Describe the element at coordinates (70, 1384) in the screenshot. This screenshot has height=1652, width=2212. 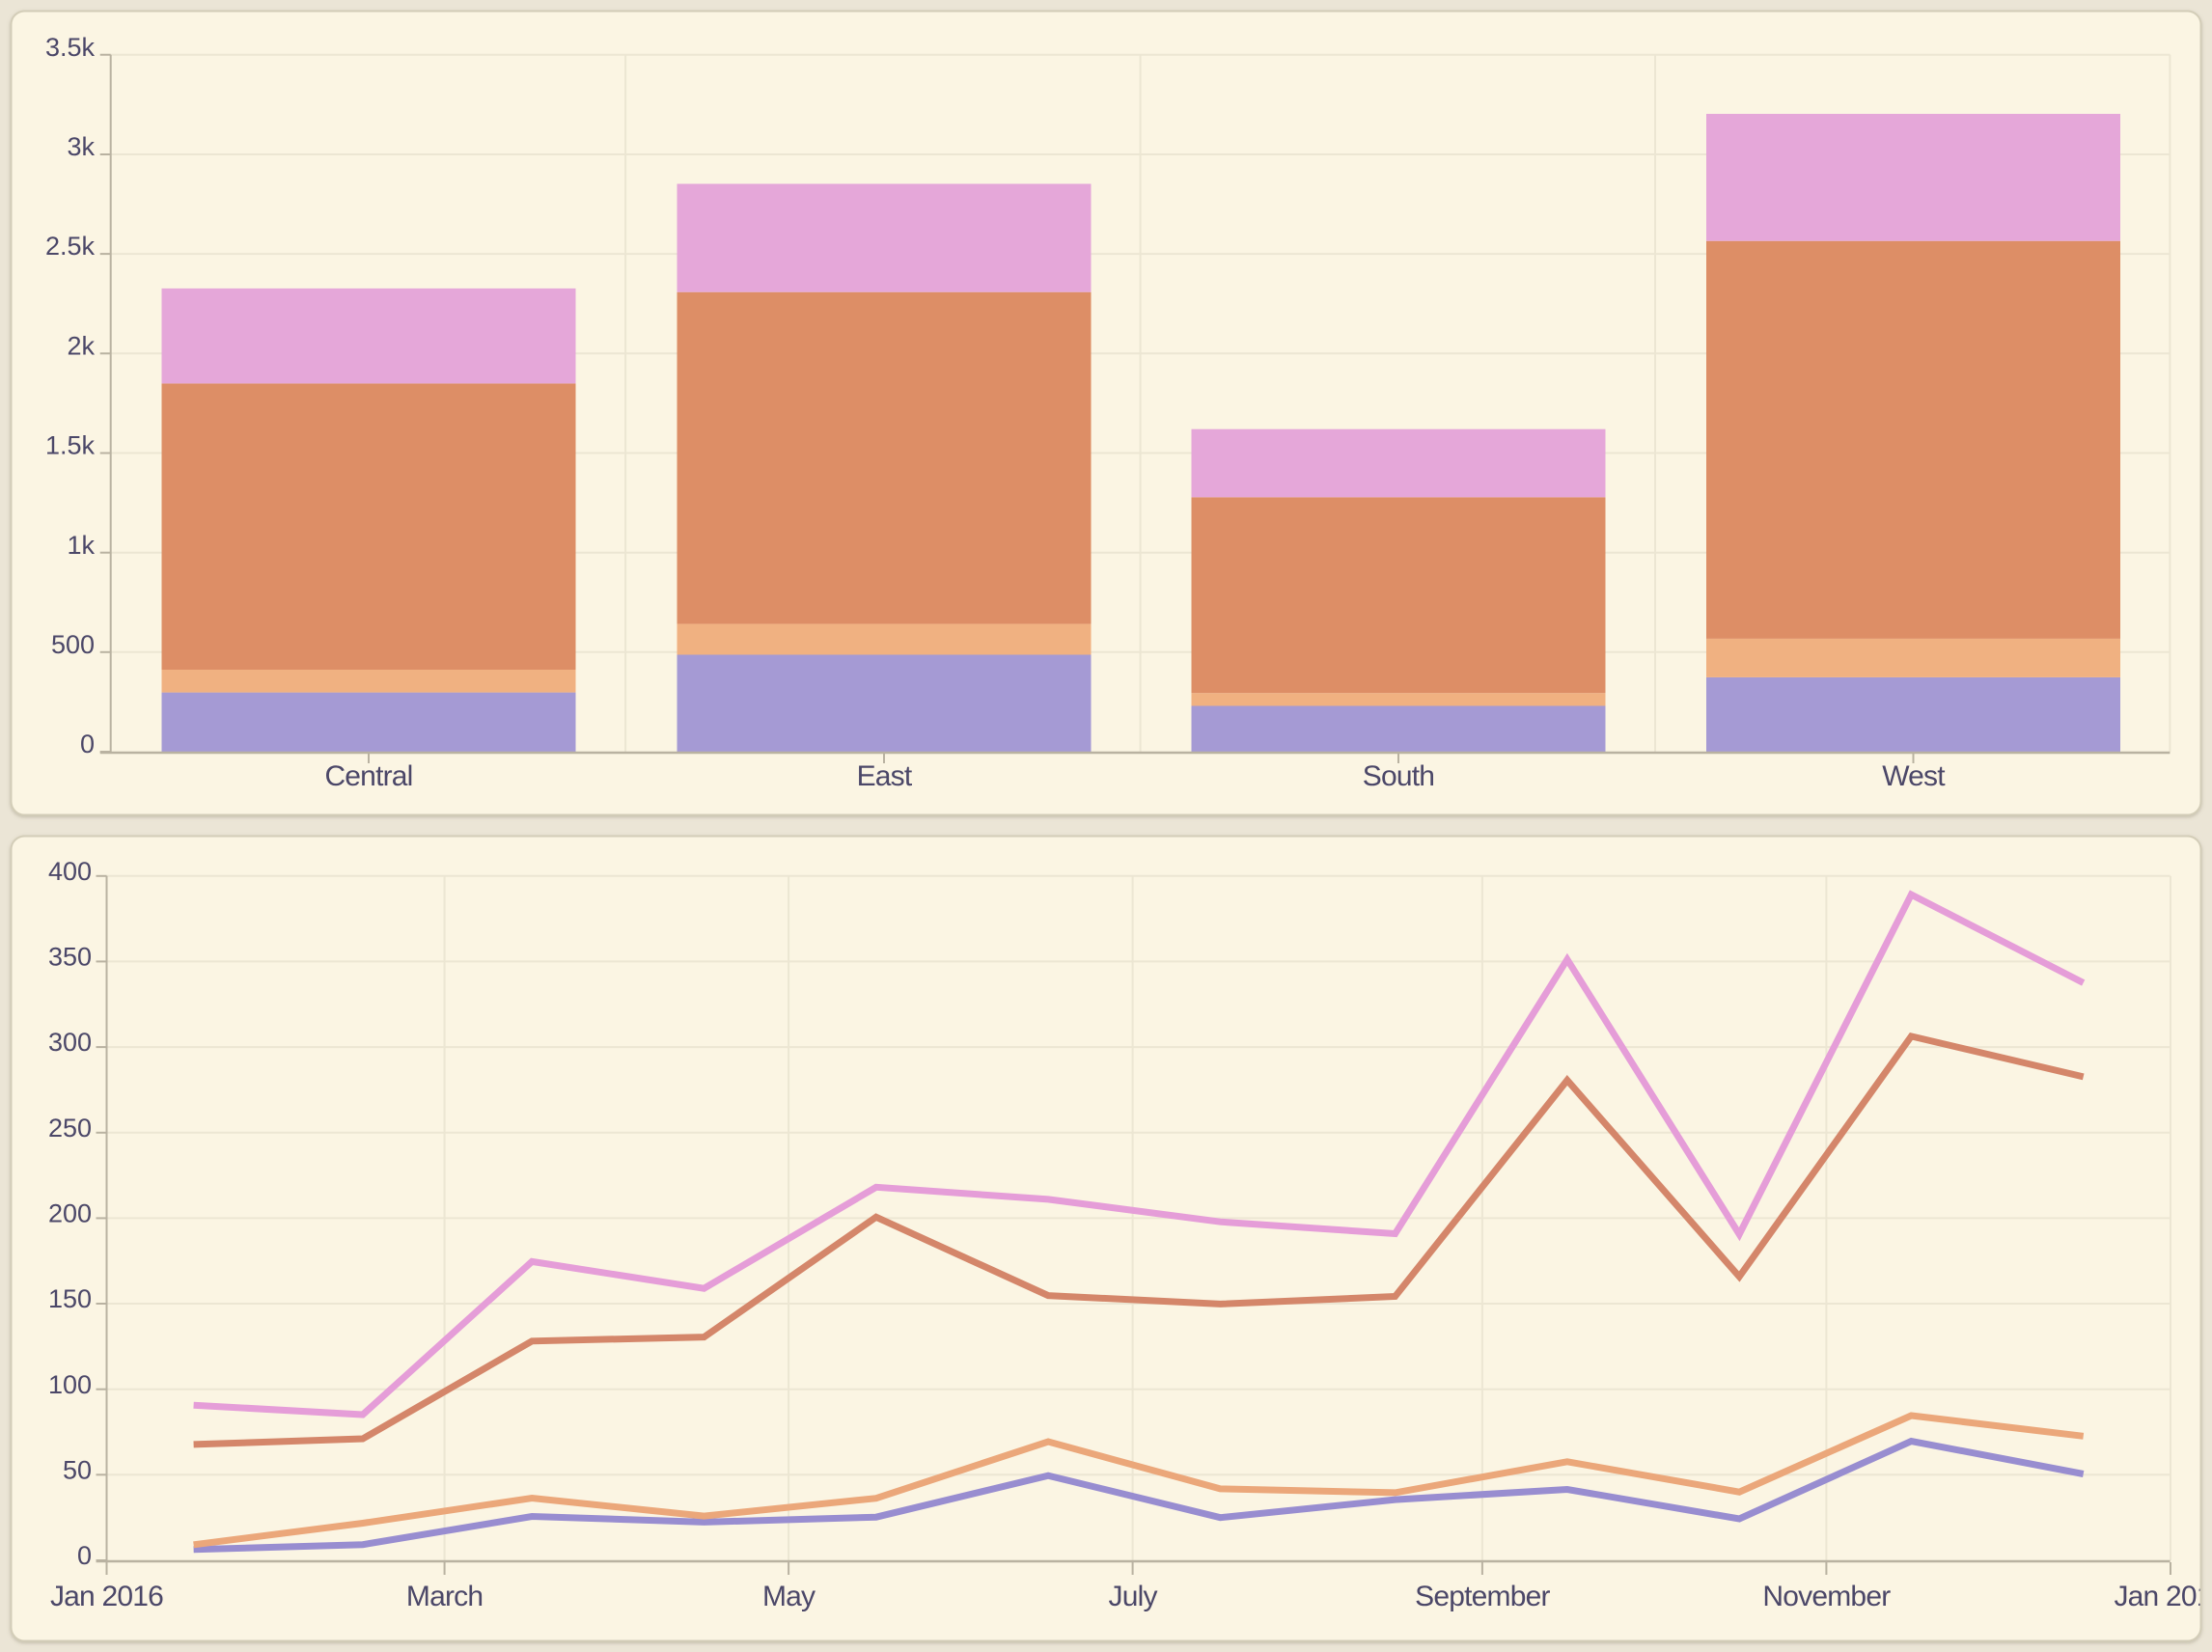
I see `svg-text: 100` at that location.